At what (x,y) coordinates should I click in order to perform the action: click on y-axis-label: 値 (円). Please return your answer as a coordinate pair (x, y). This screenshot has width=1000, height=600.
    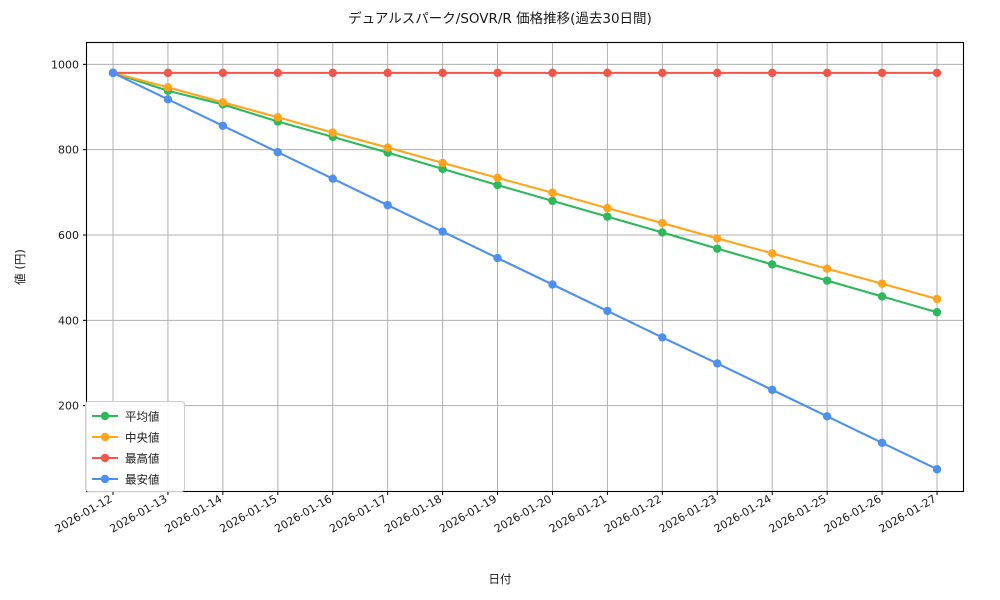
    Looking at the image, I should click on (20, 267).